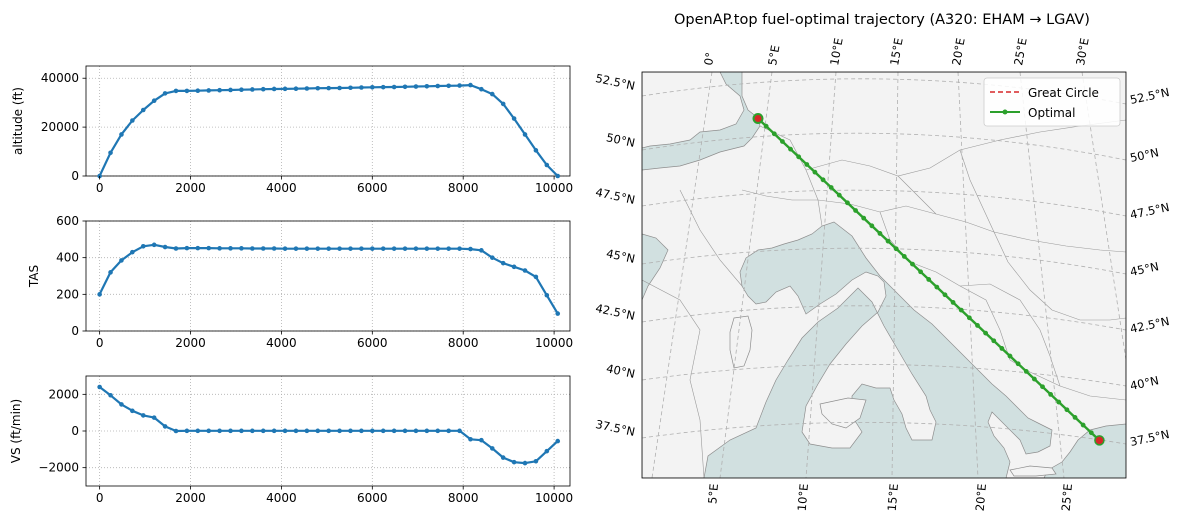 The height and width of the screenshot is (529, 1189). What do you see at coordinates (620, 256) in the screenshot?
I see `lat-label-left: 45°N` at bounding box center [620, 256].